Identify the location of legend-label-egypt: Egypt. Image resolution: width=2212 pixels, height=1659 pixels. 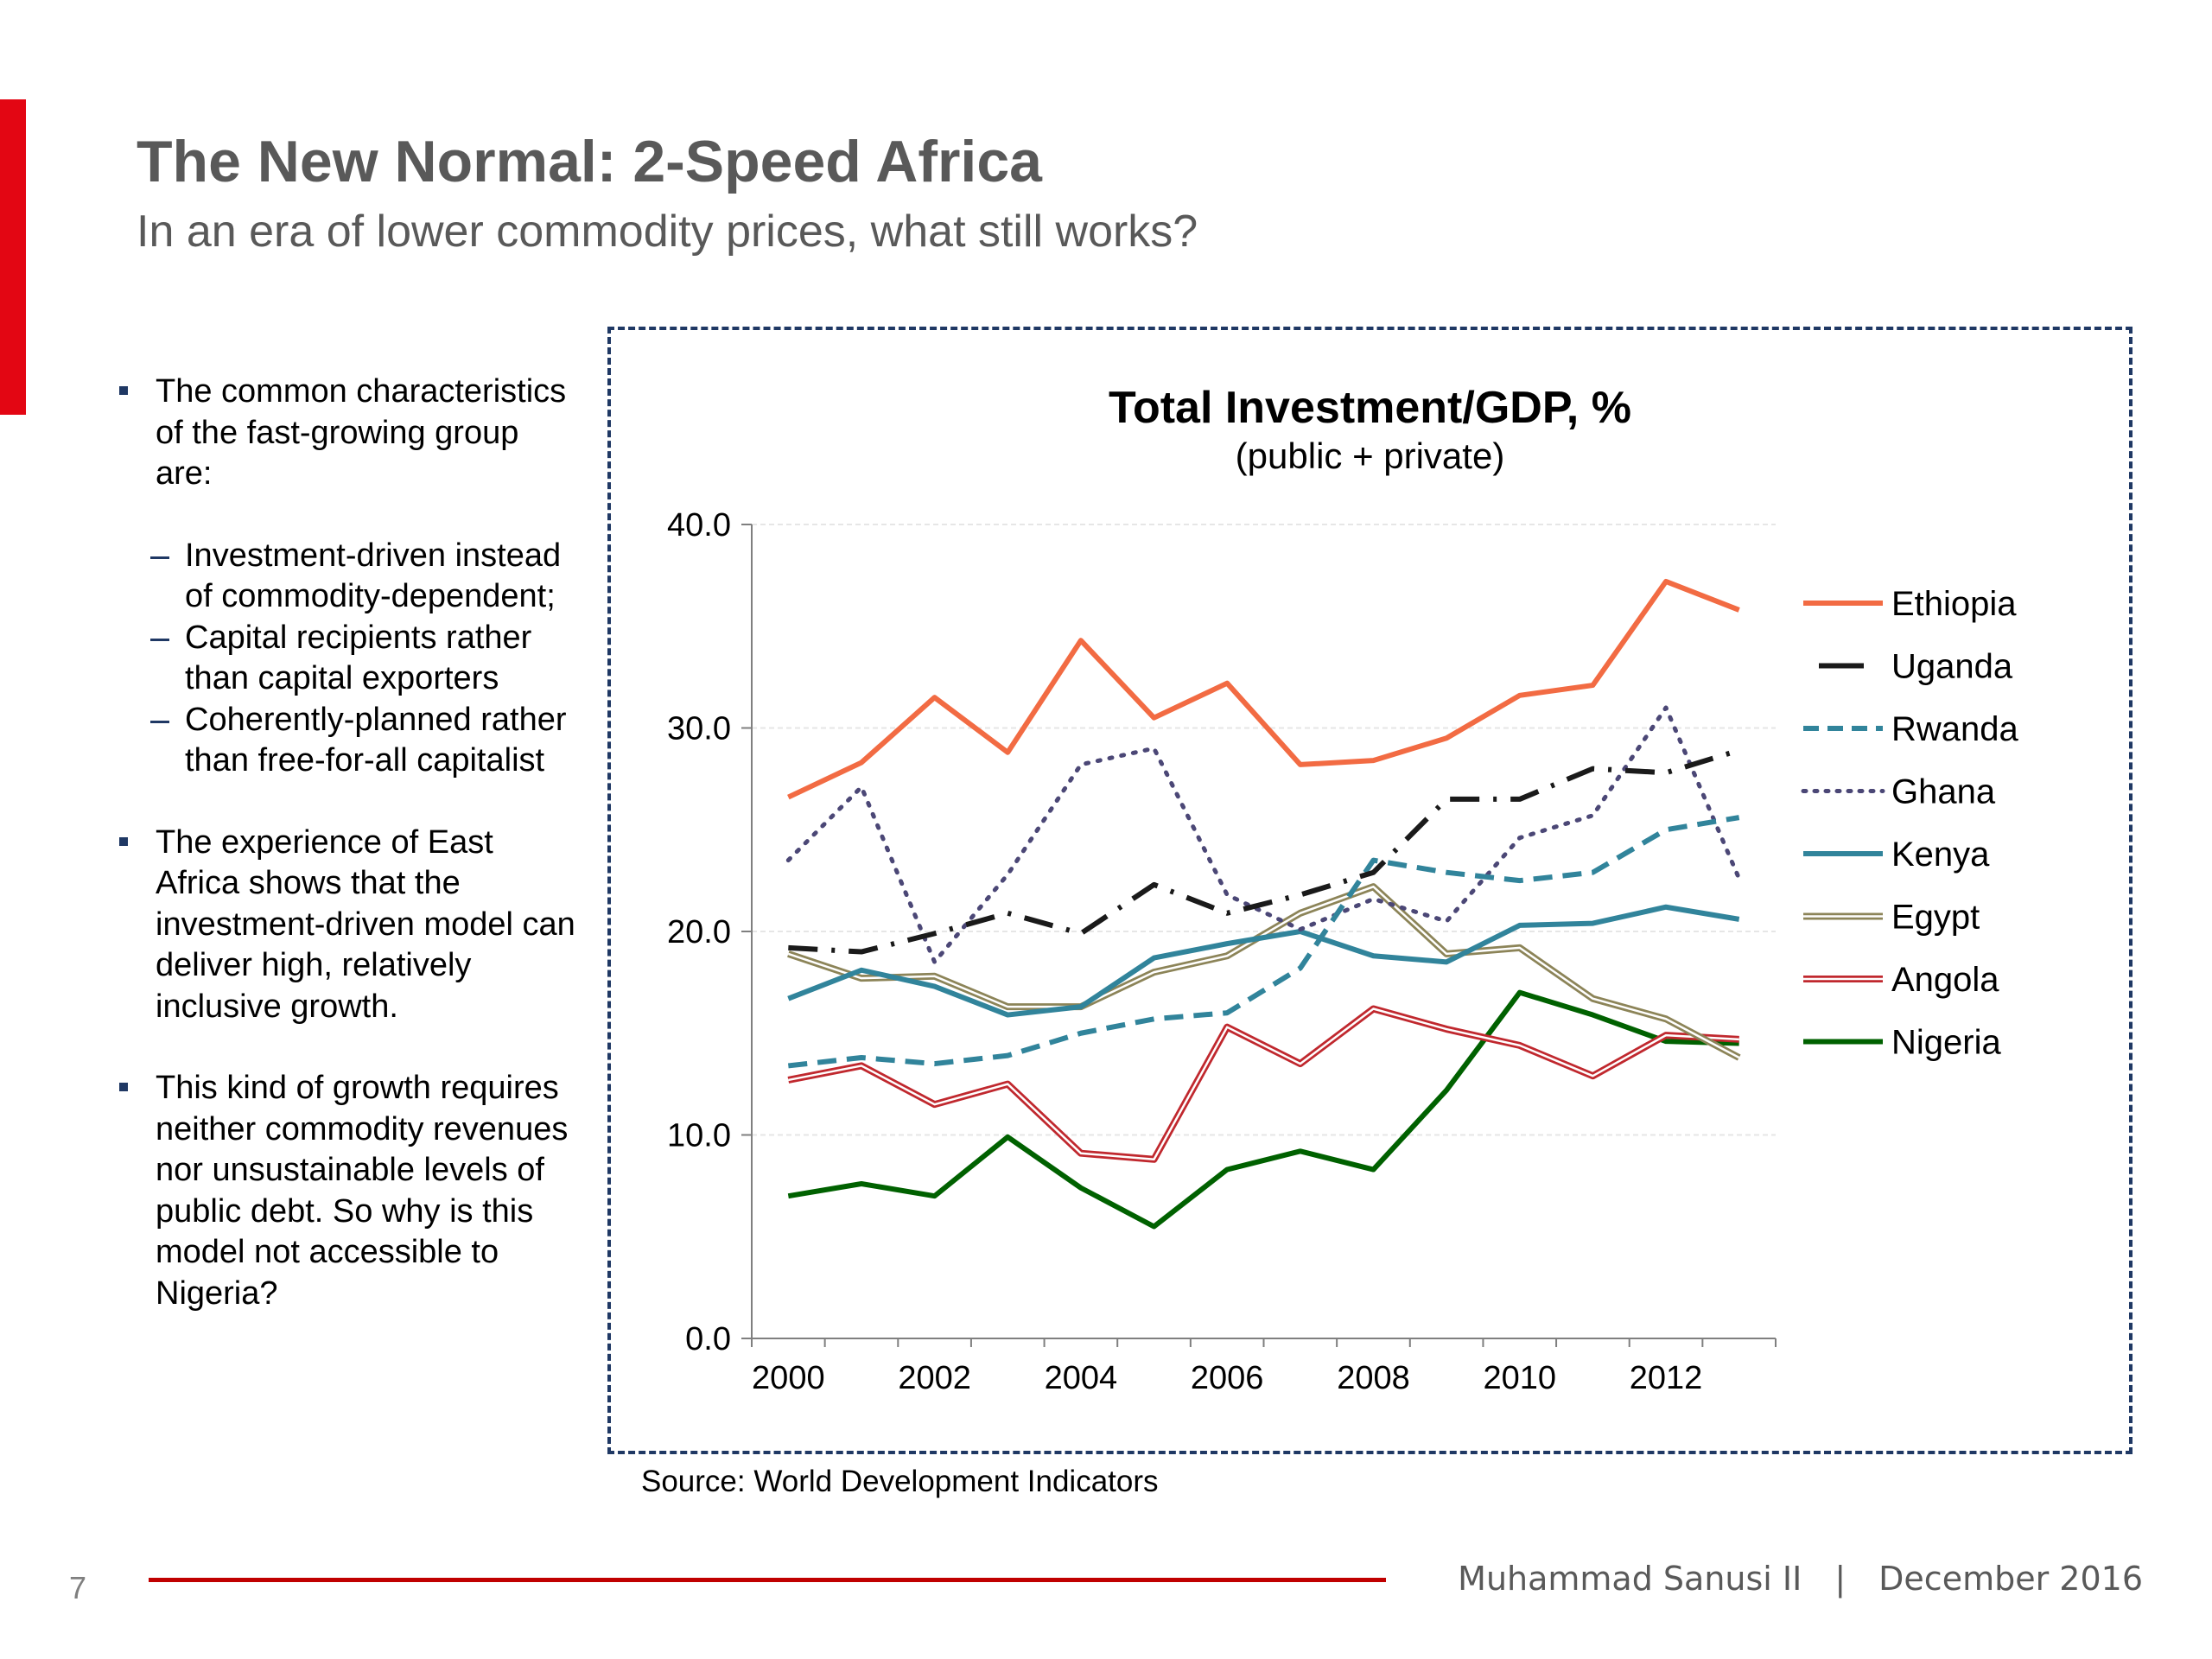
(1935, 918).